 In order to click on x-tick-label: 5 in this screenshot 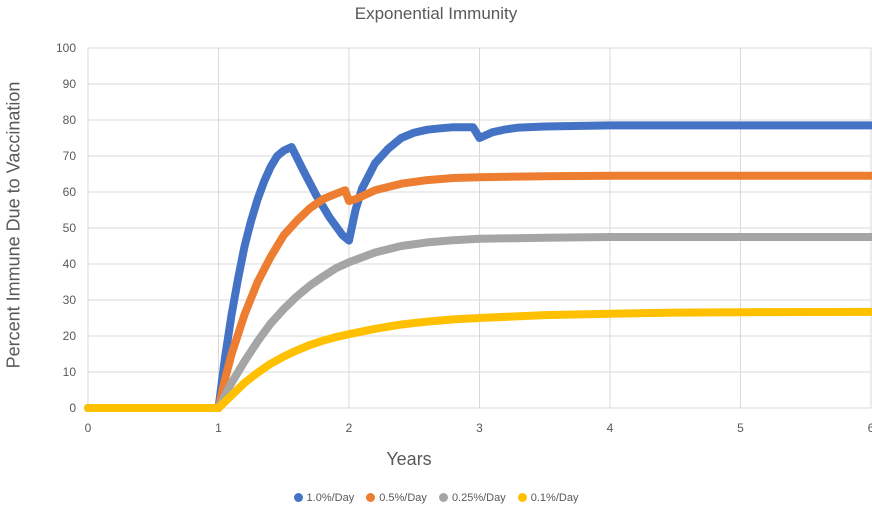, I will do `click(740, 428)`.